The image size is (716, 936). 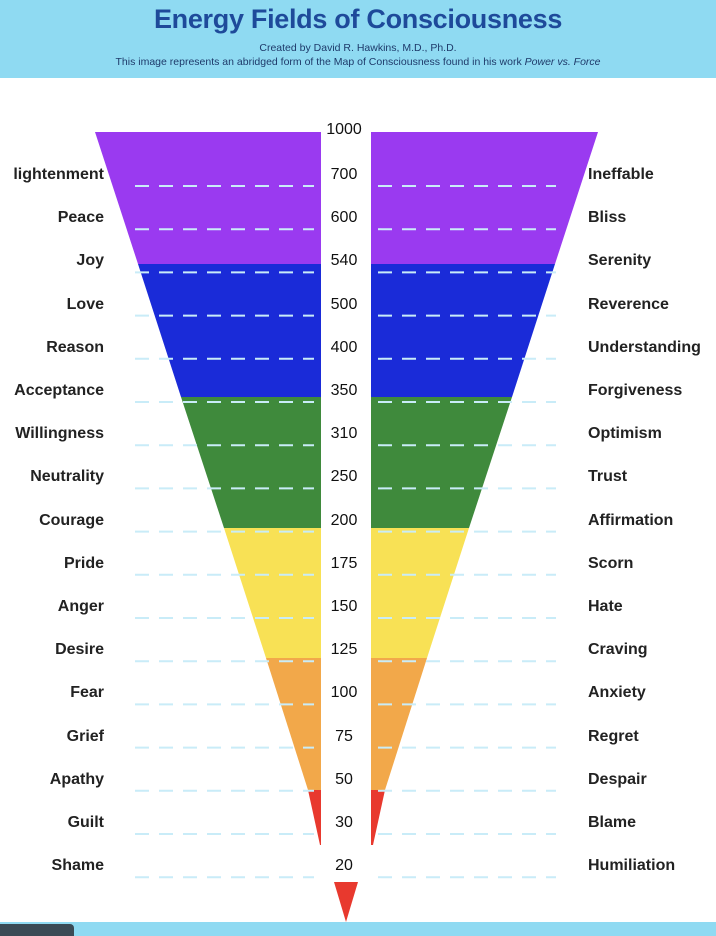 What do you see at coordinates (314, 817) in the screenshot?
I see `band-red-left` at bounding box center [314, 817].